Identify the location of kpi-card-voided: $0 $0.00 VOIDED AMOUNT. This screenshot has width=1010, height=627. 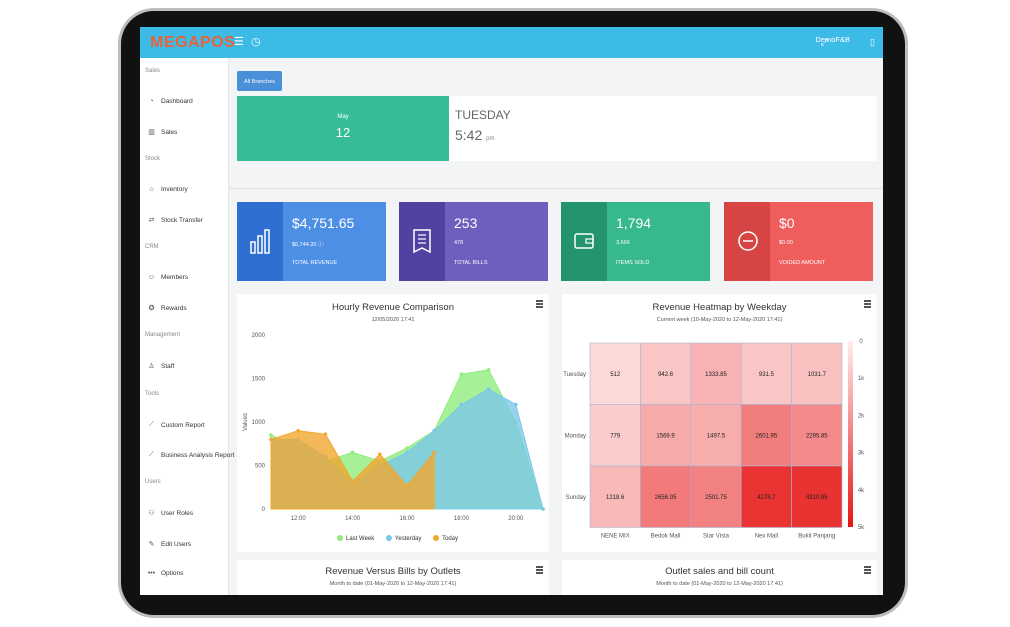
(798, 241).